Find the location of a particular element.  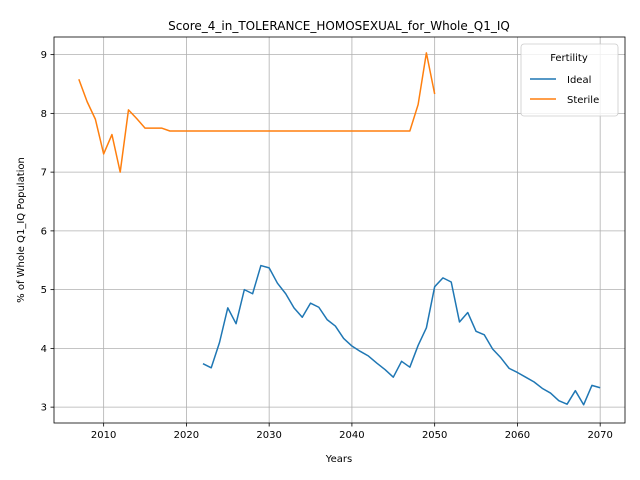

y-tick-label: 7 is located at coordinates (44, 173).